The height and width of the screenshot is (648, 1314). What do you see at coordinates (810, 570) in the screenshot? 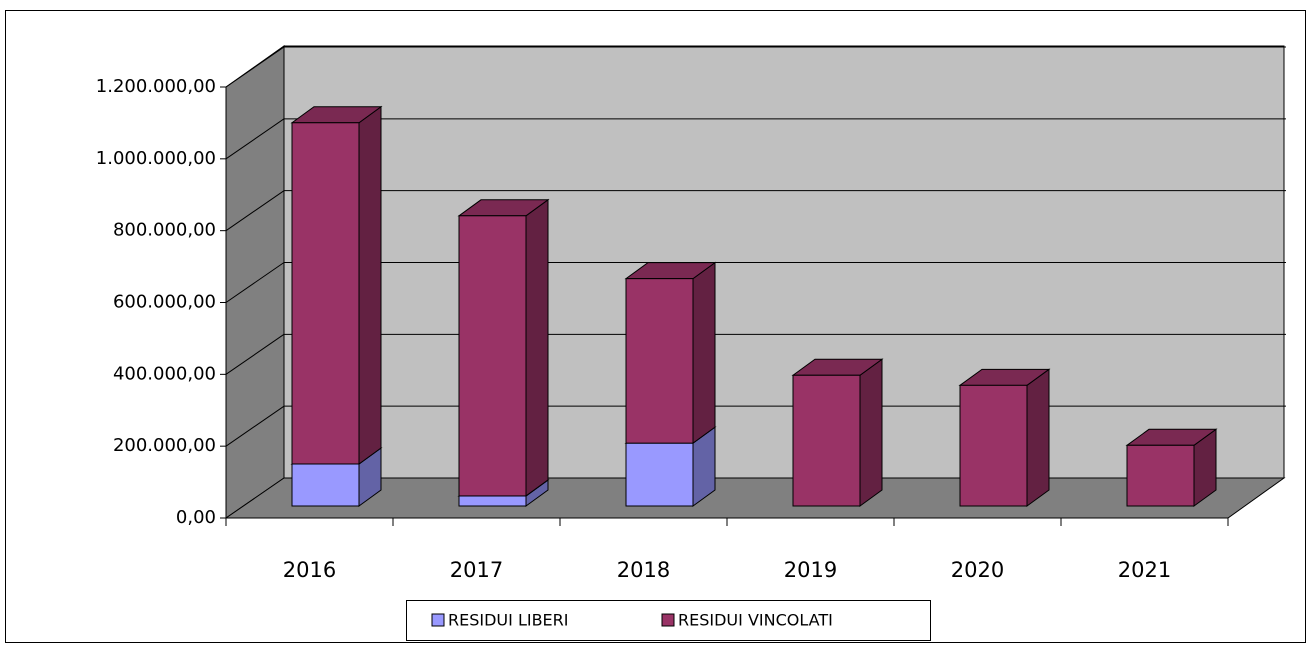
I see `x-tick-label: 2019` at bounding box center [810, 570].